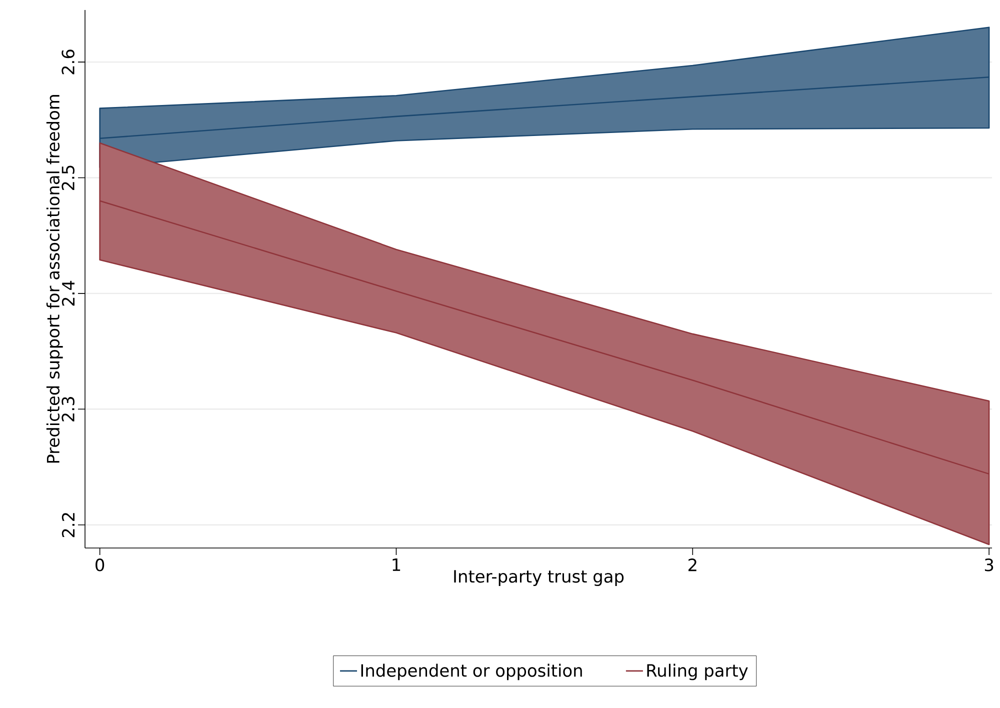 The width and height of the screenshot is (1000, 708). Describe the element at coordinates (697, 672) in the screenshot. I see `legend-label: Ruling party` at that location.